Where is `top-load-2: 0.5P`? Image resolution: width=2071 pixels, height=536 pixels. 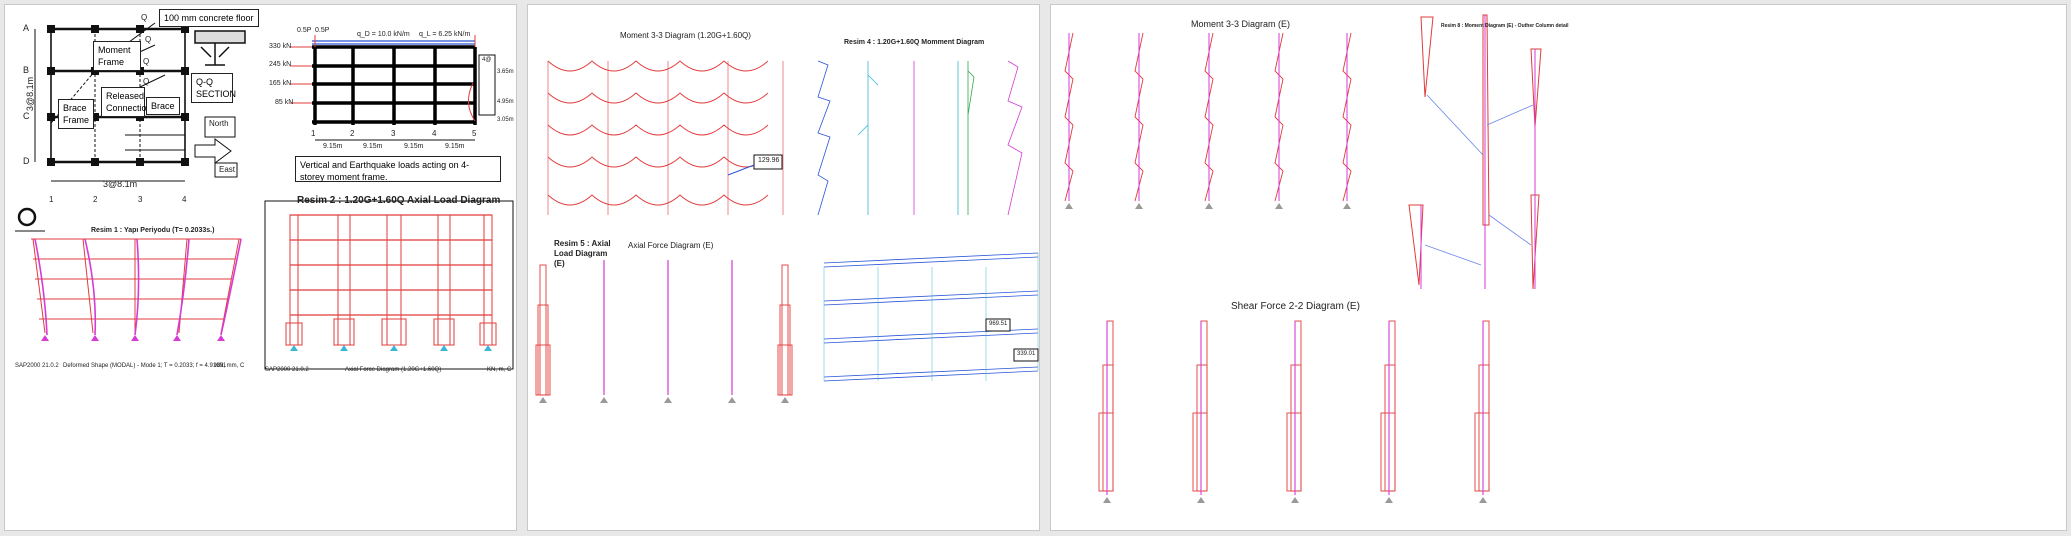 top-load-2: 0.5P is located at coordinates (322, 30).